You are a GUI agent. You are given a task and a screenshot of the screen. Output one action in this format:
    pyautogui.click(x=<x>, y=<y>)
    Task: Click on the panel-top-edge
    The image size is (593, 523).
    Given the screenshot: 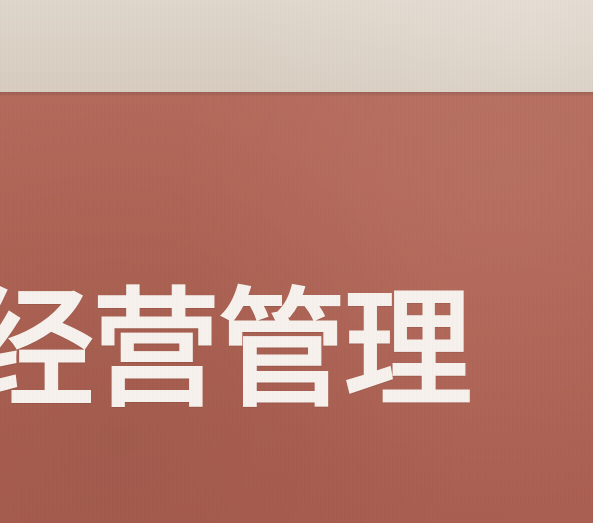 What is the action you would take?
    pyautogui.click(x=296, y=94)
    